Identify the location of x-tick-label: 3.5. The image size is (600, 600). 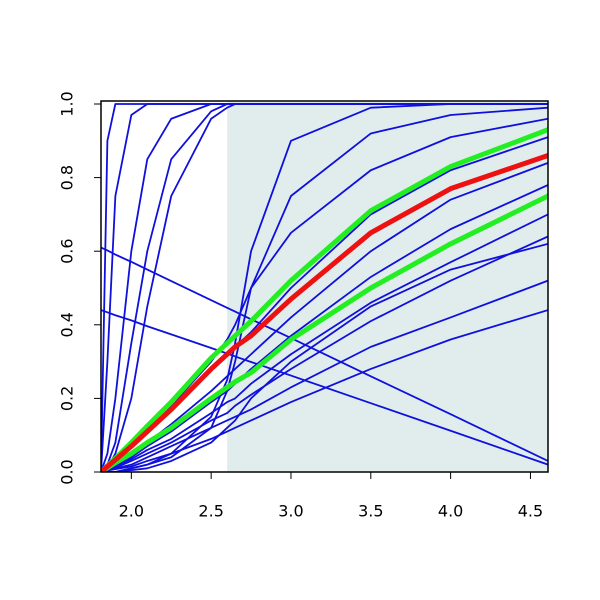
(370, 511).